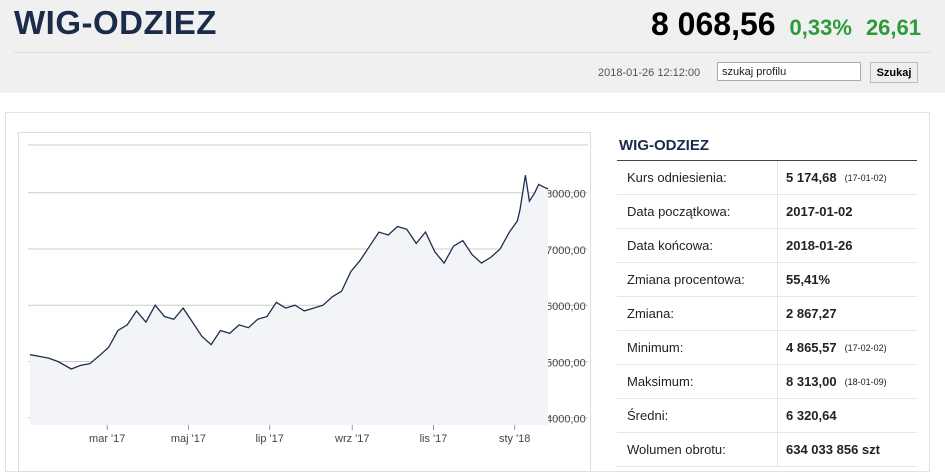 This screenshot has width=945, height=472. Describe the element at coordinates (865, 177) in the screenshot. I see `row-date: (17-01-02)` at that location.